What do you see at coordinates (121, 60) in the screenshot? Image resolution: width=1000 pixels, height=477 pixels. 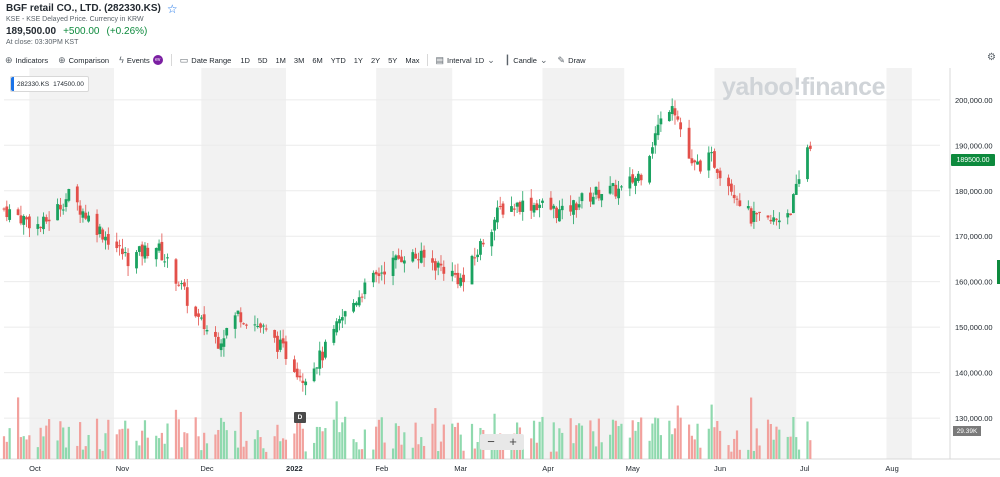 I see `lightning-icon: ϟ` at bounding box center [121, 60].